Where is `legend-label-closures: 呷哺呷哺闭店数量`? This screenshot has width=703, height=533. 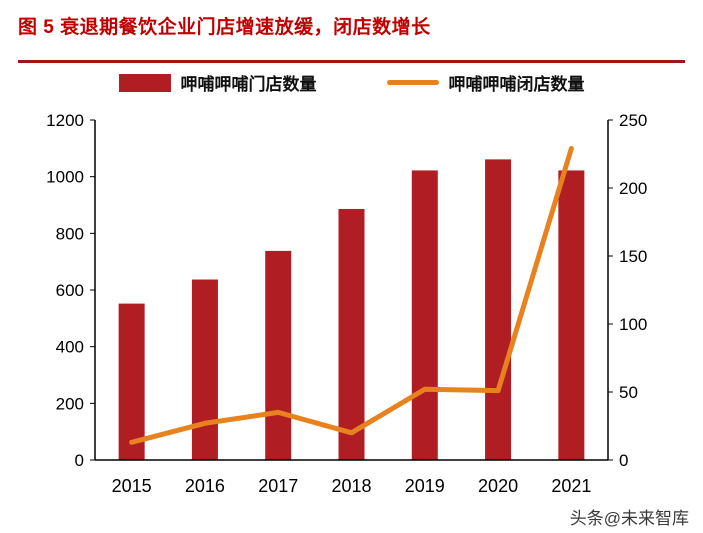 legend-label-closures: 呷哺呷哺闭店数量 is located at coordinates (516, 84).